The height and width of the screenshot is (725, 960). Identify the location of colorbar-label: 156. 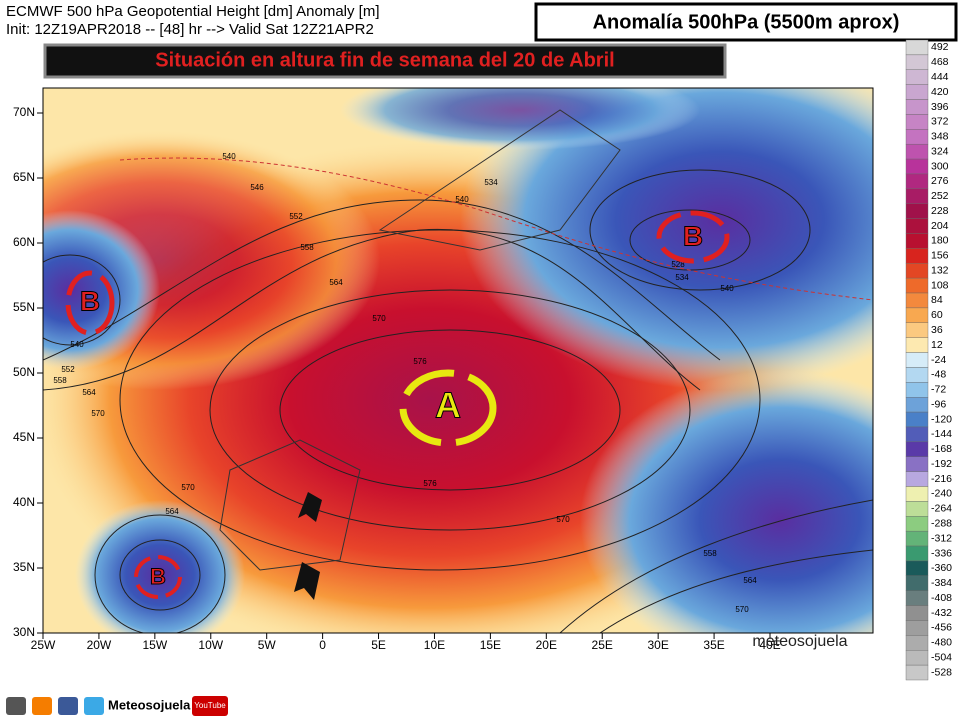
(940, 256).